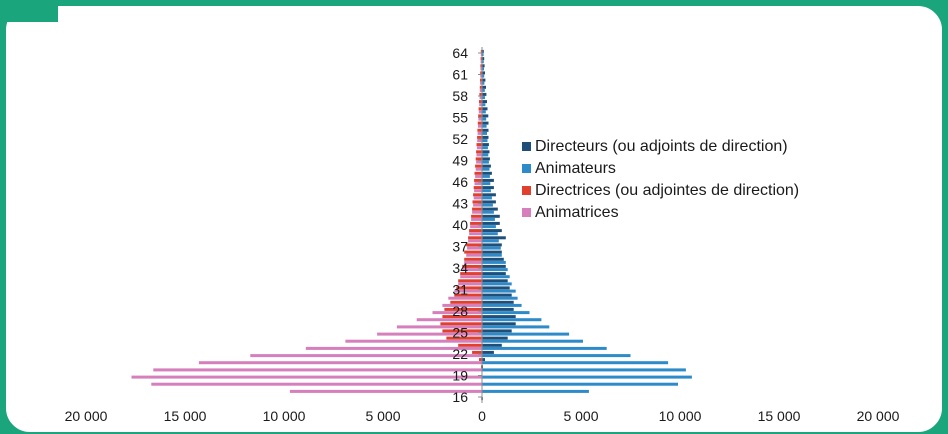  Describe the element at coordinates (480, 102) in the screenshot. I see `bar-left-series2-age57` at that location.